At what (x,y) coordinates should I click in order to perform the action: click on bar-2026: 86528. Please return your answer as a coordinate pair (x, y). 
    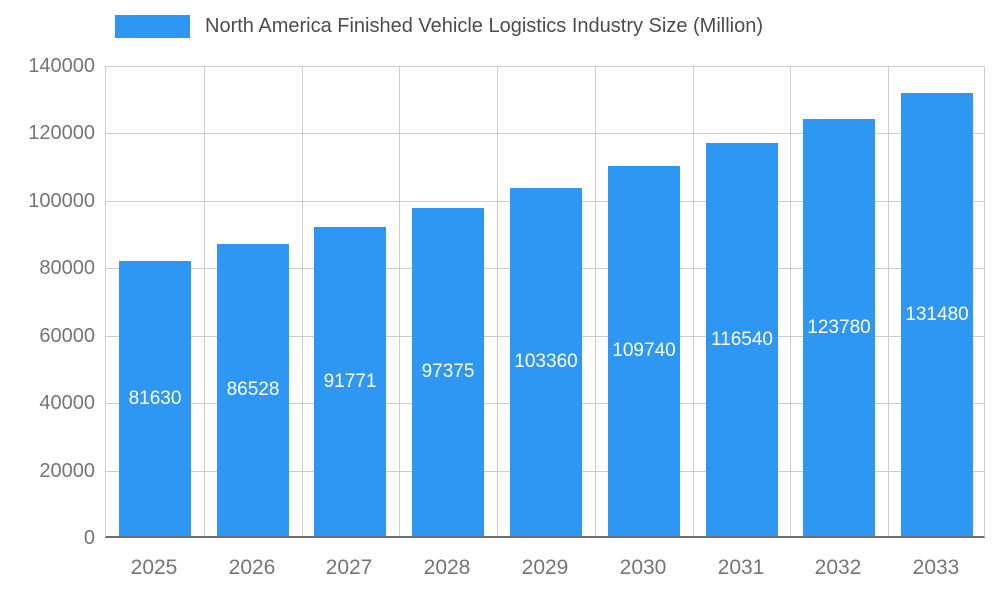
    Looking at the image, I should click on (253, 390).